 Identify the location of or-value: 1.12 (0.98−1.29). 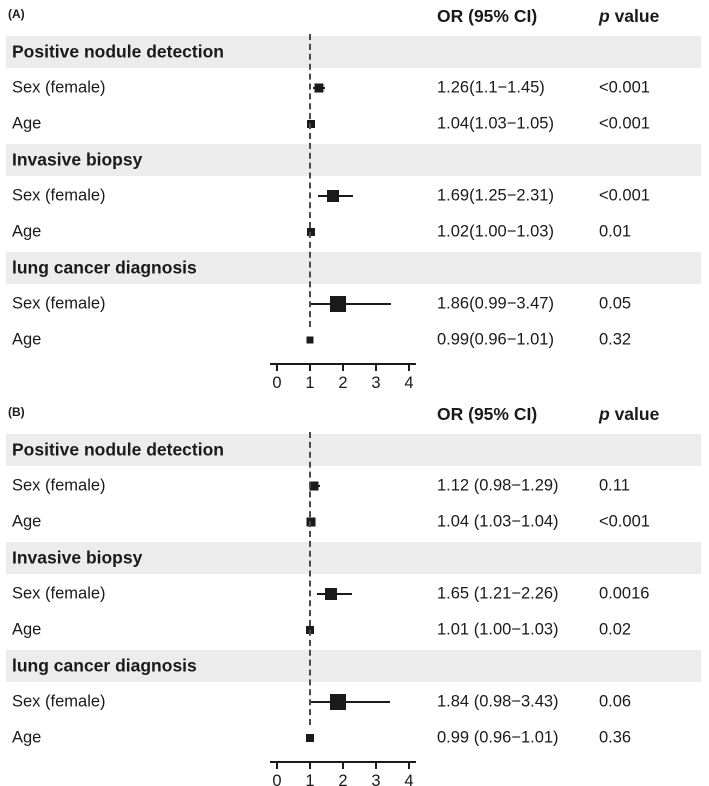
(498, 485).